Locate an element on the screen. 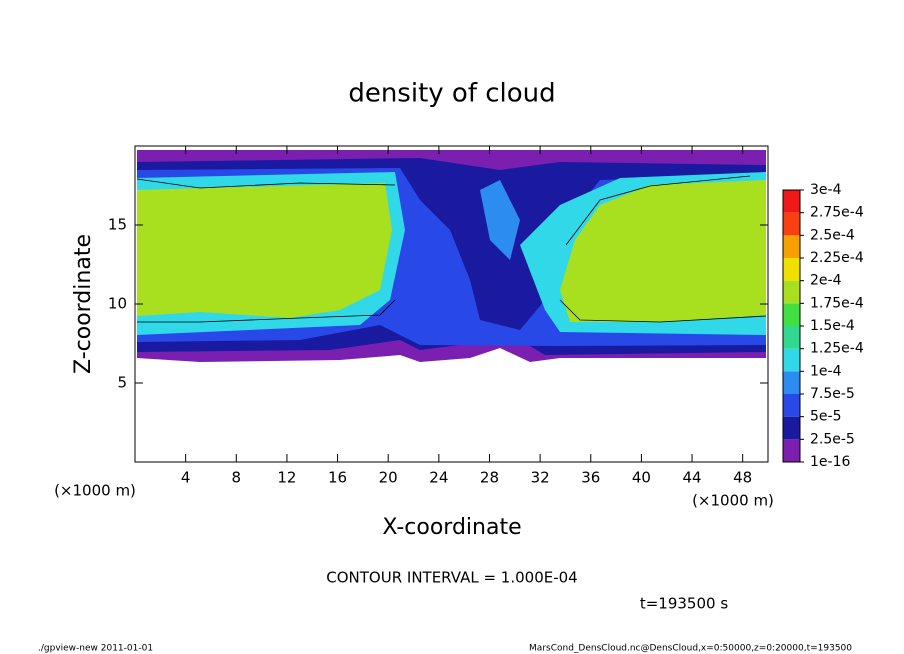  colorbar-label: 7.5e-5 is located at coordinates (832, 394).